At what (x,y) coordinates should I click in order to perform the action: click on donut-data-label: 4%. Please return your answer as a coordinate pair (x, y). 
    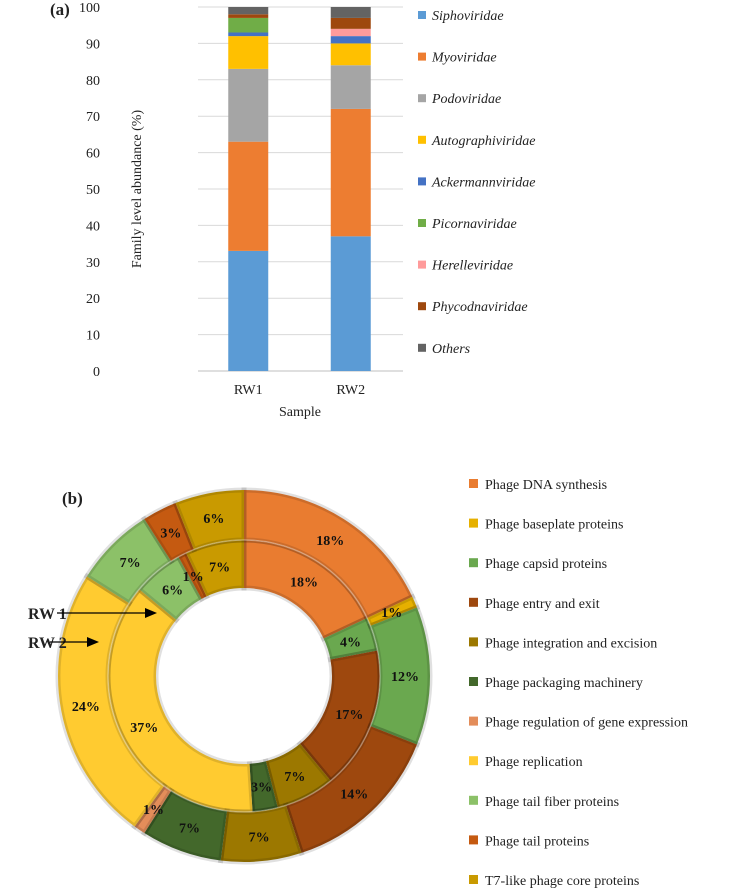
    Looking at the image, I should click on (350, 642).